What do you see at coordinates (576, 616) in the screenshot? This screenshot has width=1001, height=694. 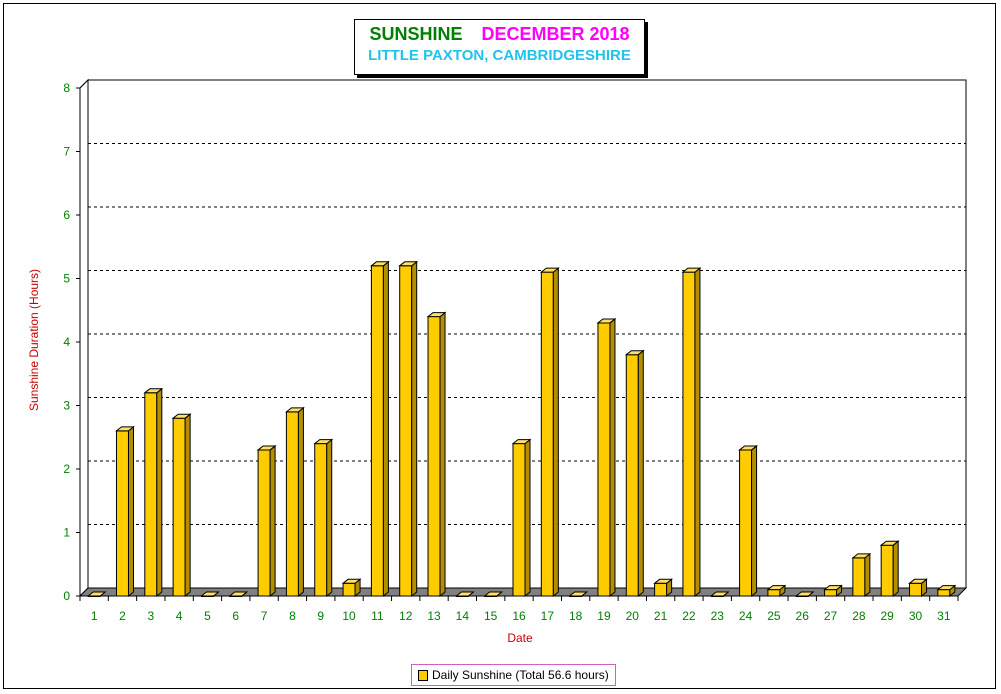 I see `x-tick-label: 18` at bounding box center [576, 616].